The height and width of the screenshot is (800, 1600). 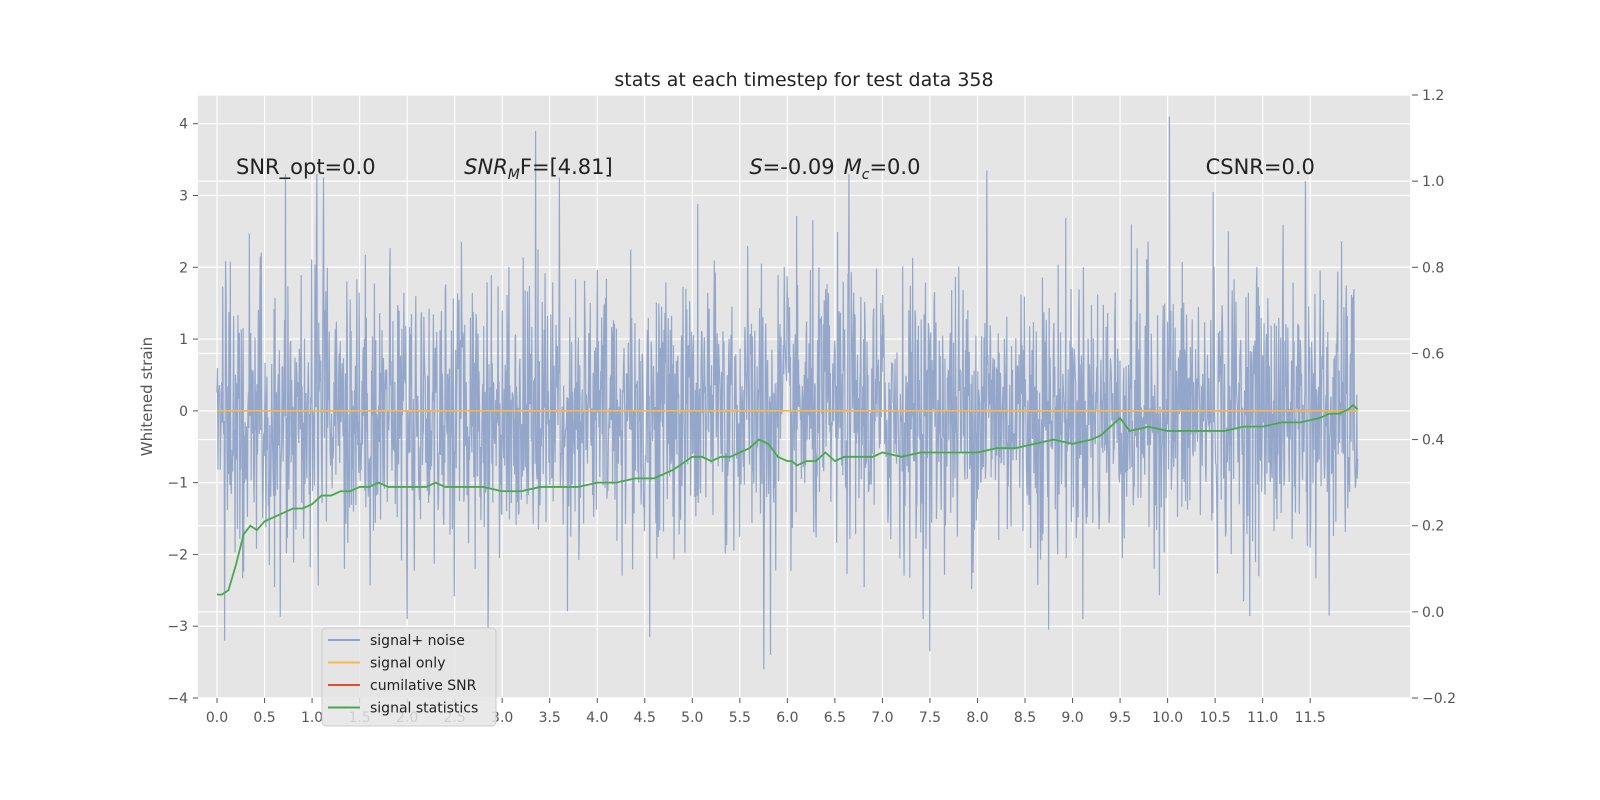 I want to click on x-tick-label: 10.5, so click(x=1215, y=718).